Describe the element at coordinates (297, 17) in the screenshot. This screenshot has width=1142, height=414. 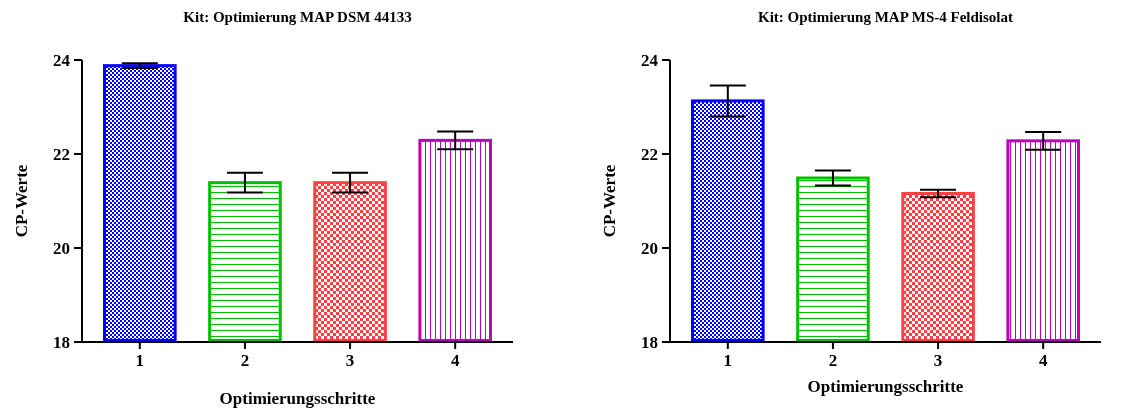
I see `chart-title: Kit: Optimierung MAP DSM 44133` at that location.